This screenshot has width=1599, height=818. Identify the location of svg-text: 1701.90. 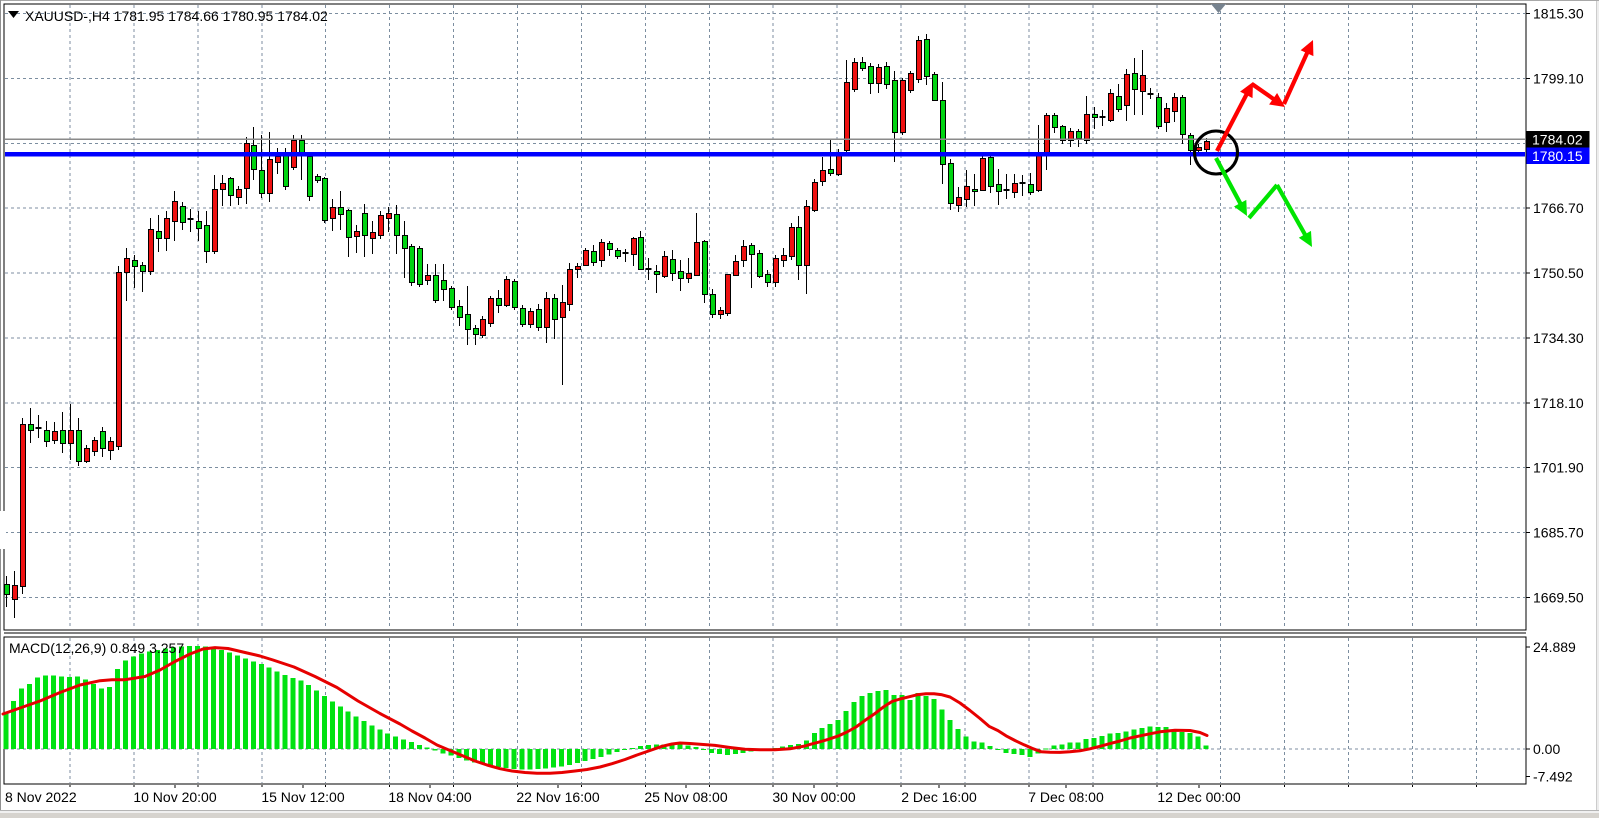
(1558, 468).